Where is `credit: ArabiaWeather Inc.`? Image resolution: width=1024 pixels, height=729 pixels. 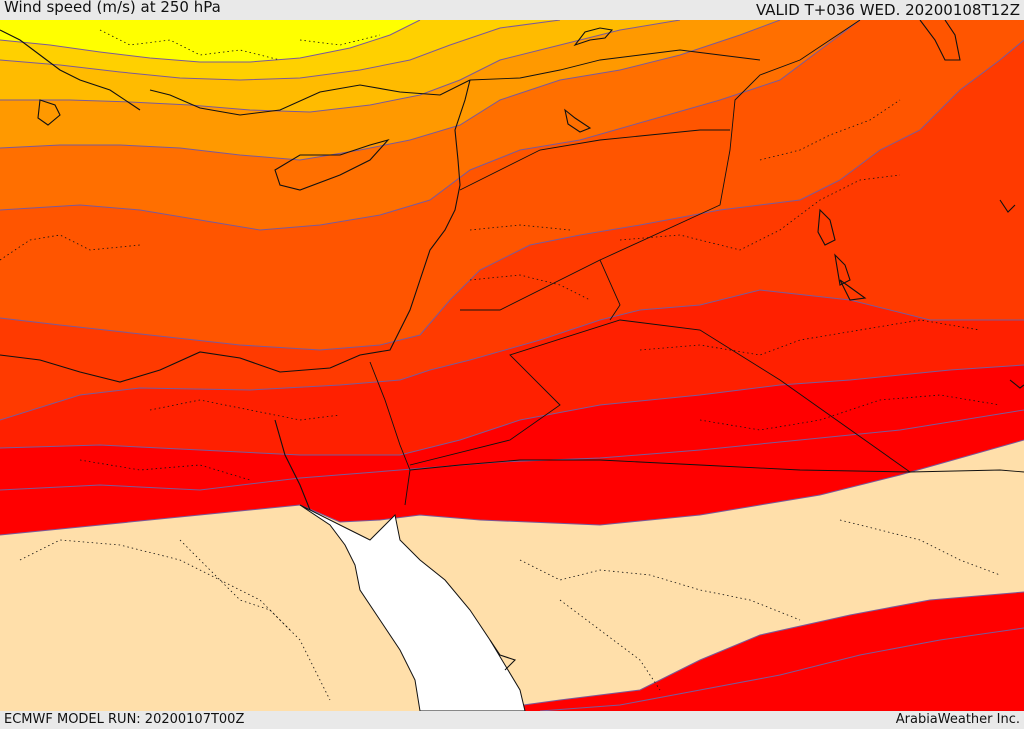
credit: ArabiaWeather Inc. is located at coordinates (957, 719).